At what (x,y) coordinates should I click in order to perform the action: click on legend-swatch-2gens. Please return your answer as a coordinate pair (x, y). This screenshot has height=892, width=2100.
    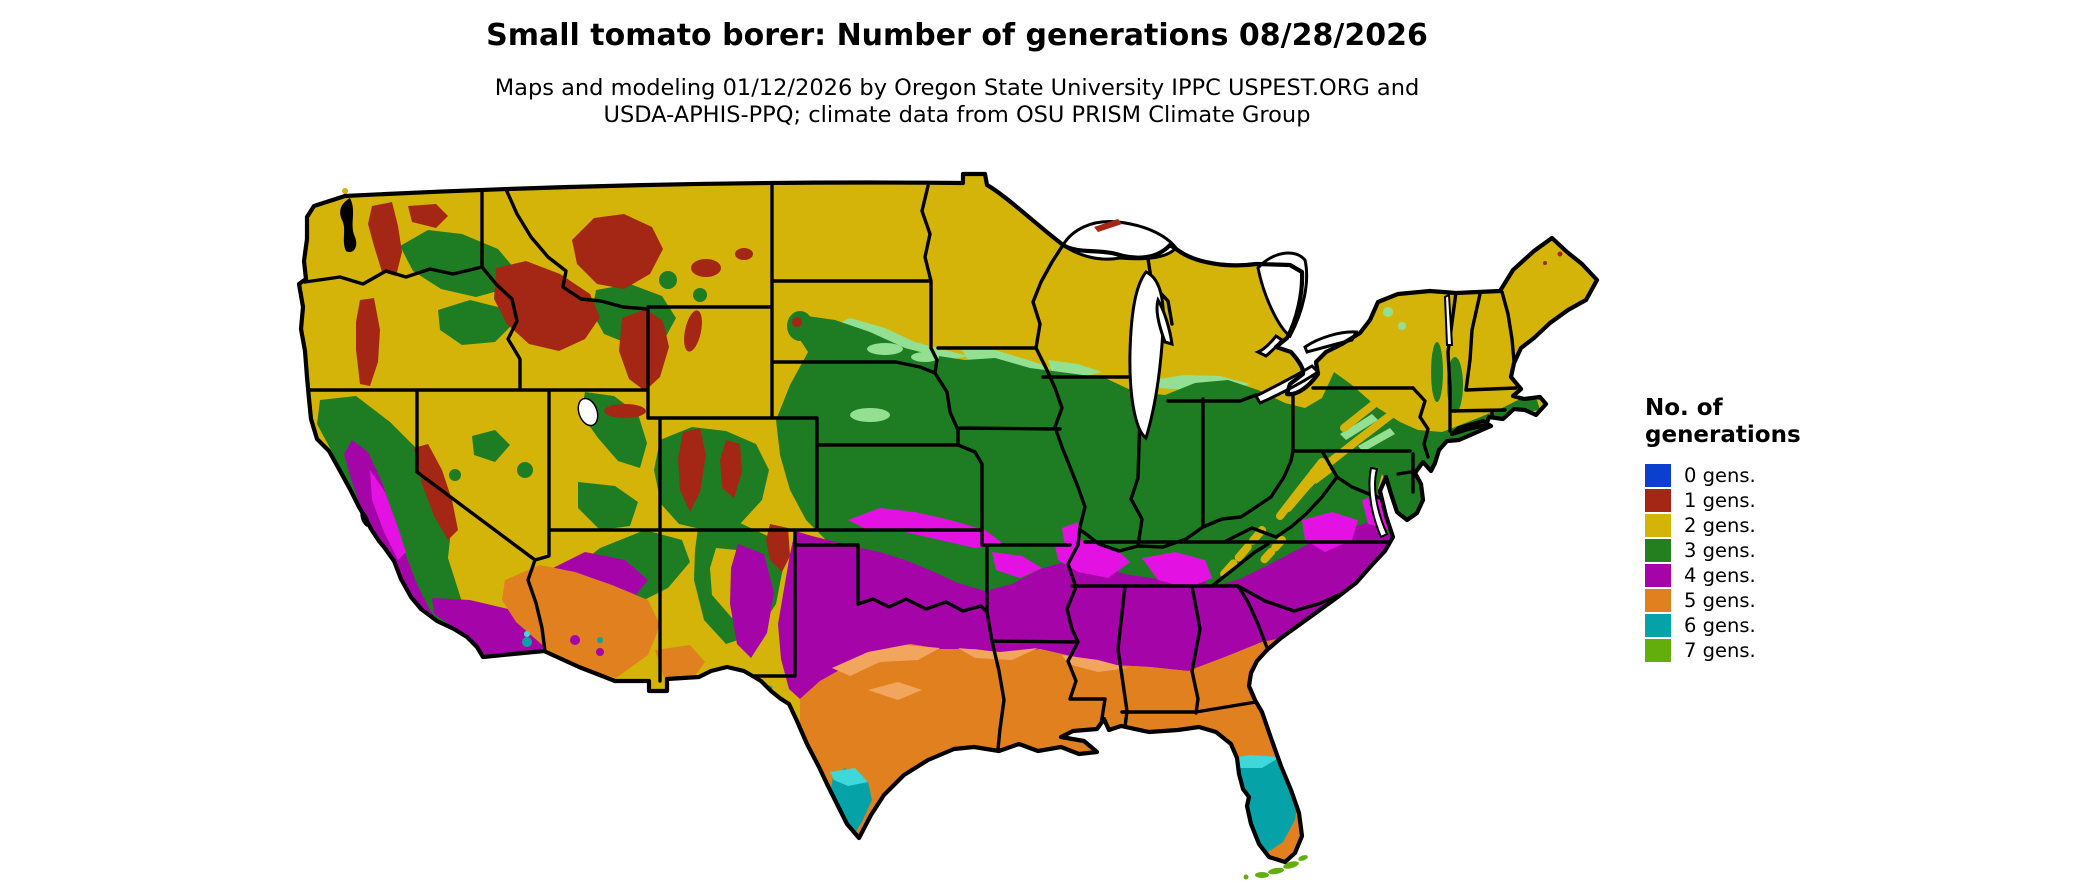
    Looking at the image, I should click on (1658, 525).